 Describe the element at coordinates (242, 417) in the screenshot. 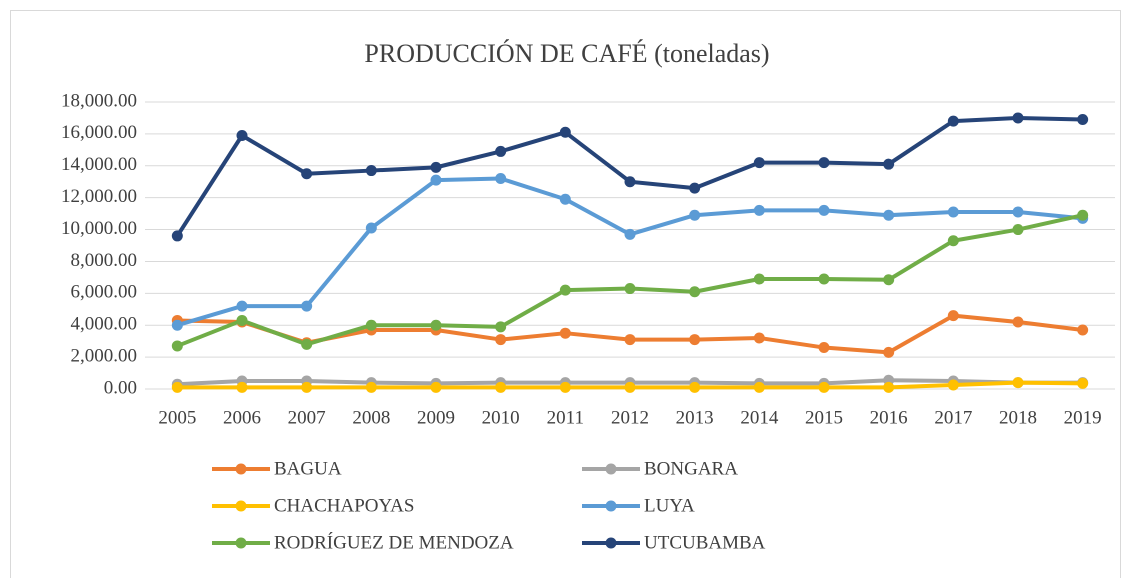

I see `x-tick-label: 2006` at that location.